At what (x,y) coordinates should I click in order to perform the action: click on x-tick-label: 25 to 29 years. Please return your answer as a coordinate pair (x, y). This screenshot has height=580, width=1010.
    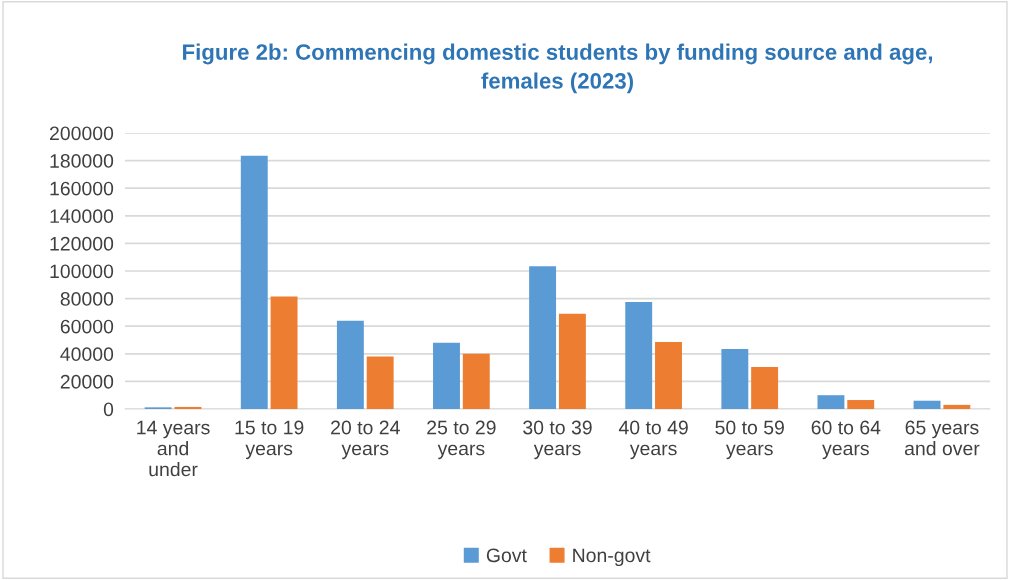
    Looking at the image, I should click on (461, 440).